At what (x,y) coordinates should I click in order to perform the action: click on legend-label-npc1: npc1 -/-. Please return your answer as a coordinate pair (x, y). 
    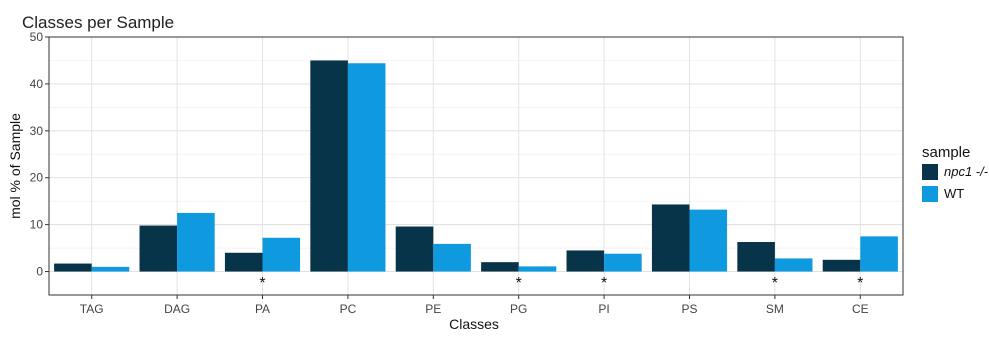
    Looking at the image, I should click on (966, 171).